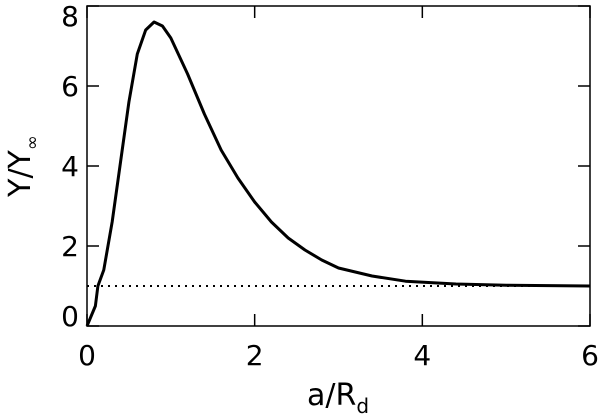 This screenshot has width=600, height=419. Describe the element at coordinates (331, 395) in the screenshot. I see `x-label-main: a/R` at that location.